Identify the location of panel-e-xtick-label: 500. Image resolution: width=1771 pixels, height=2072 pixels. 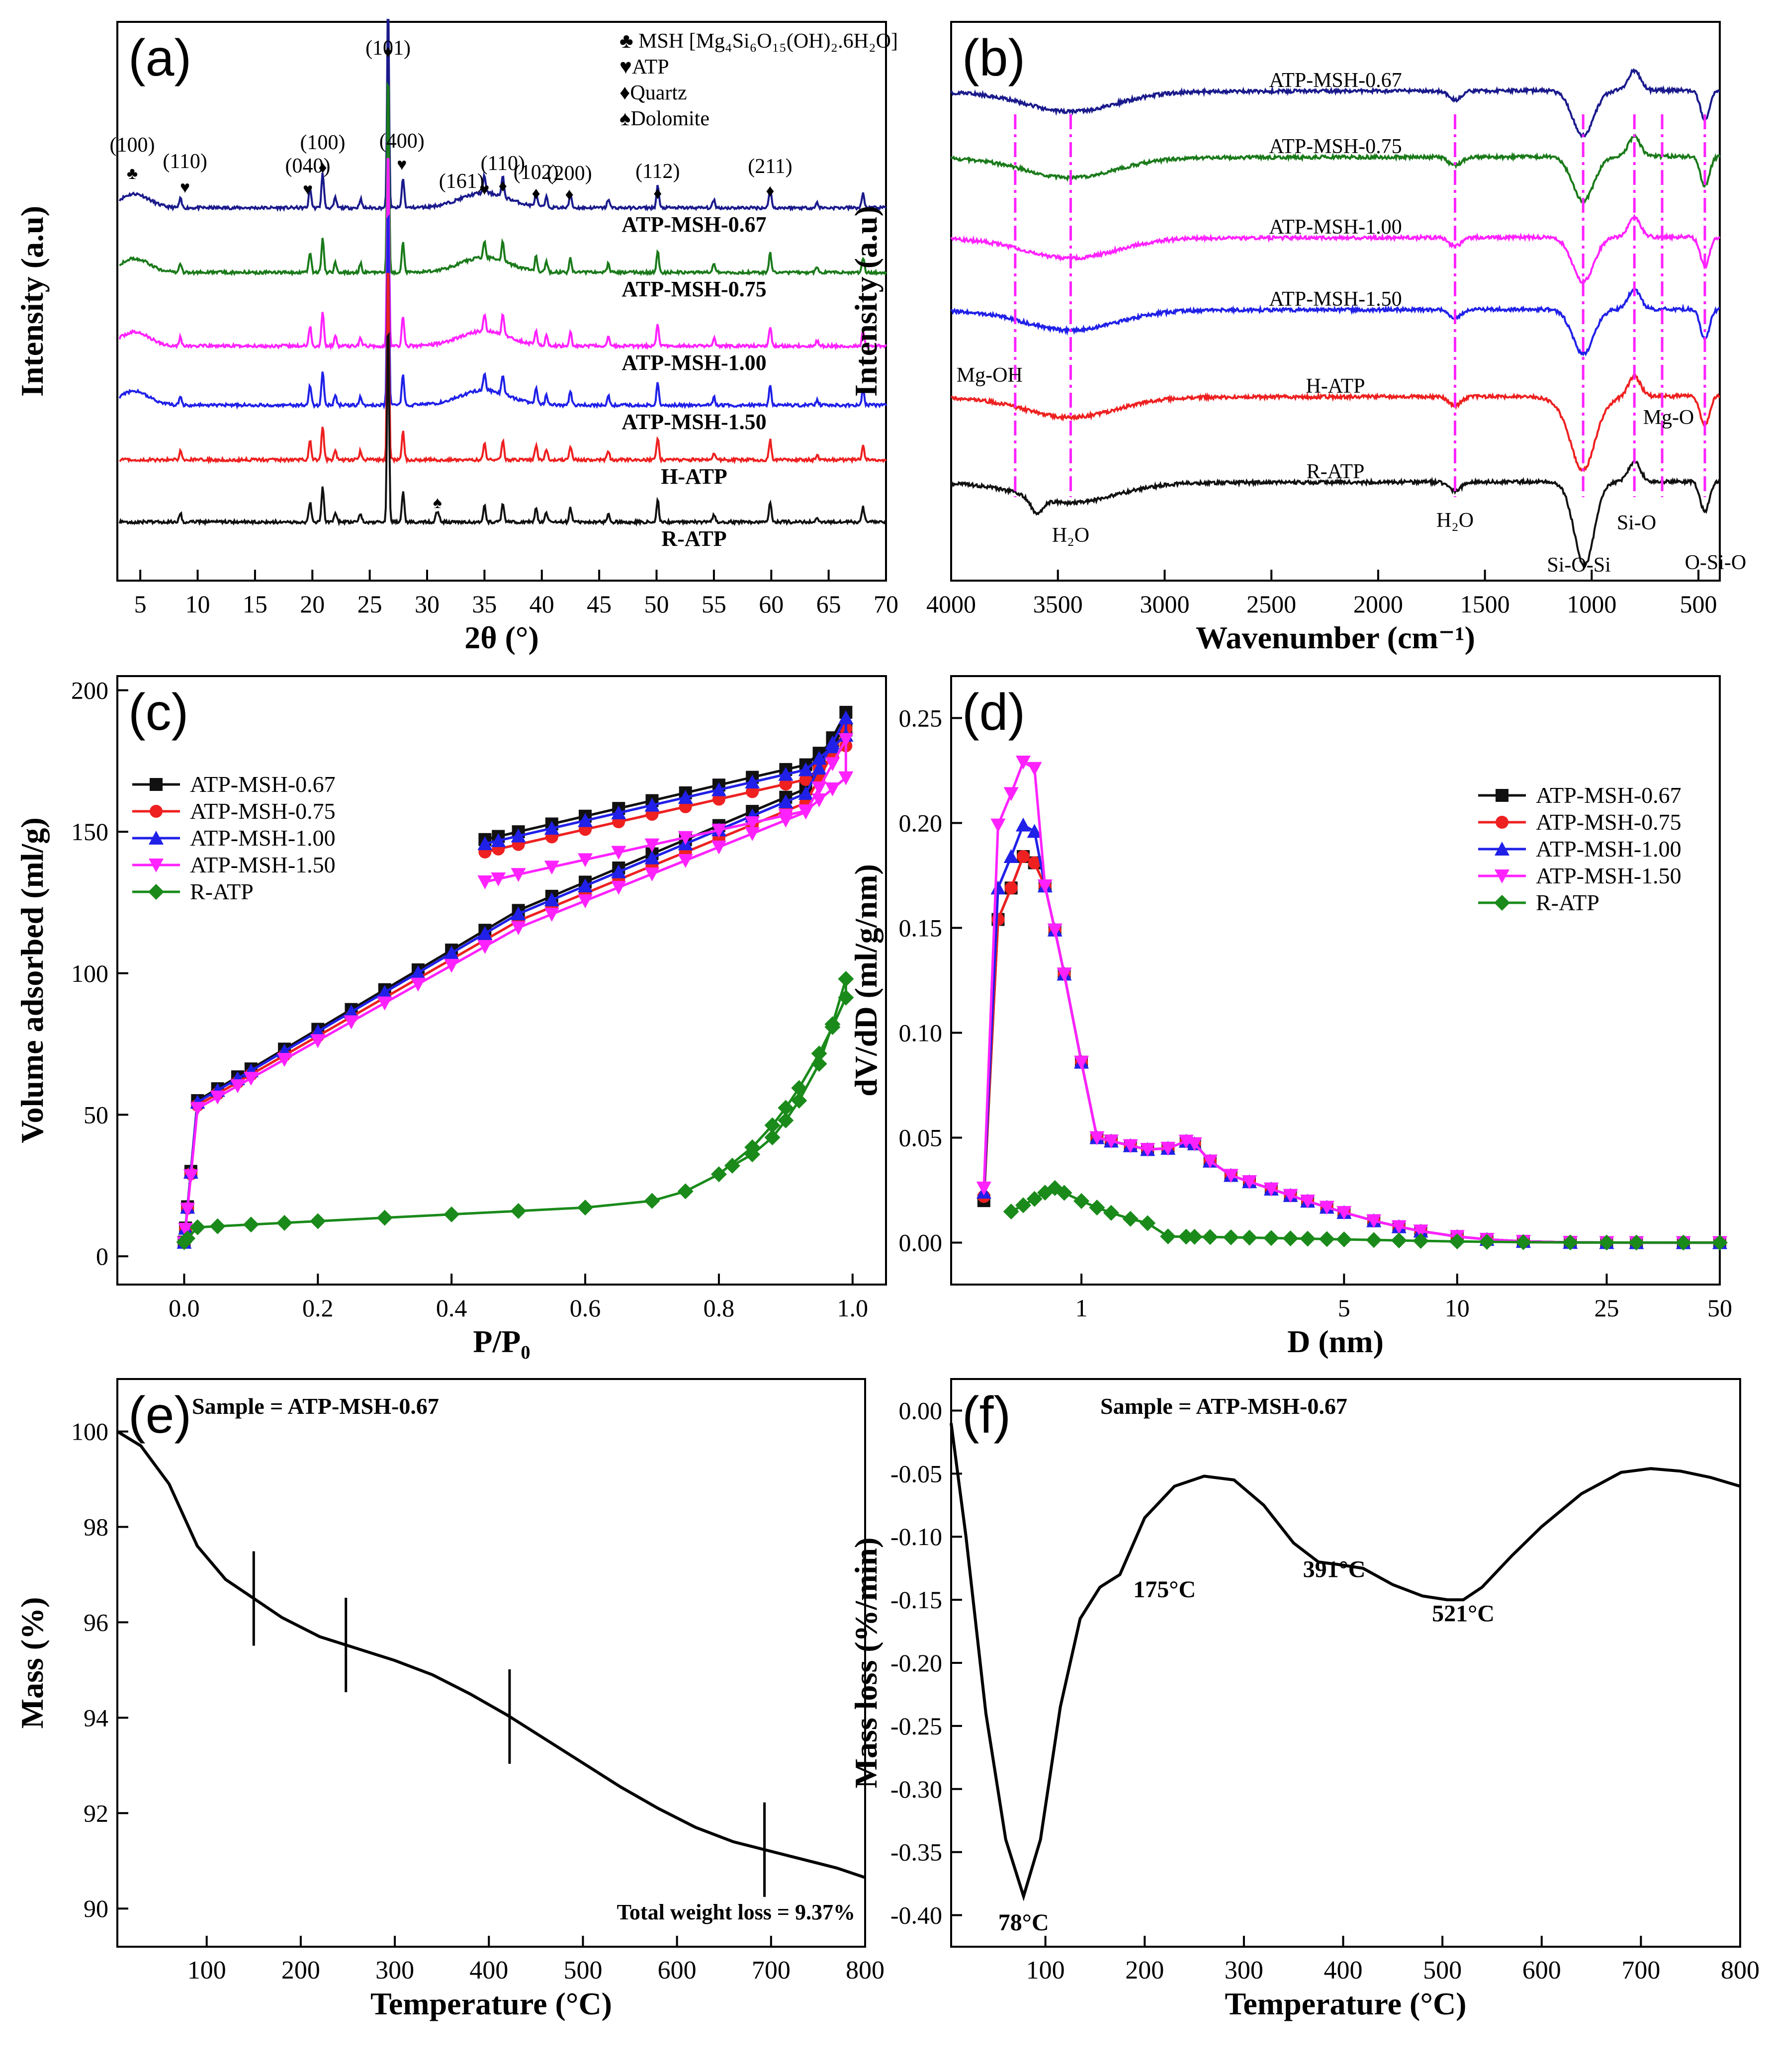
(583, 1970).